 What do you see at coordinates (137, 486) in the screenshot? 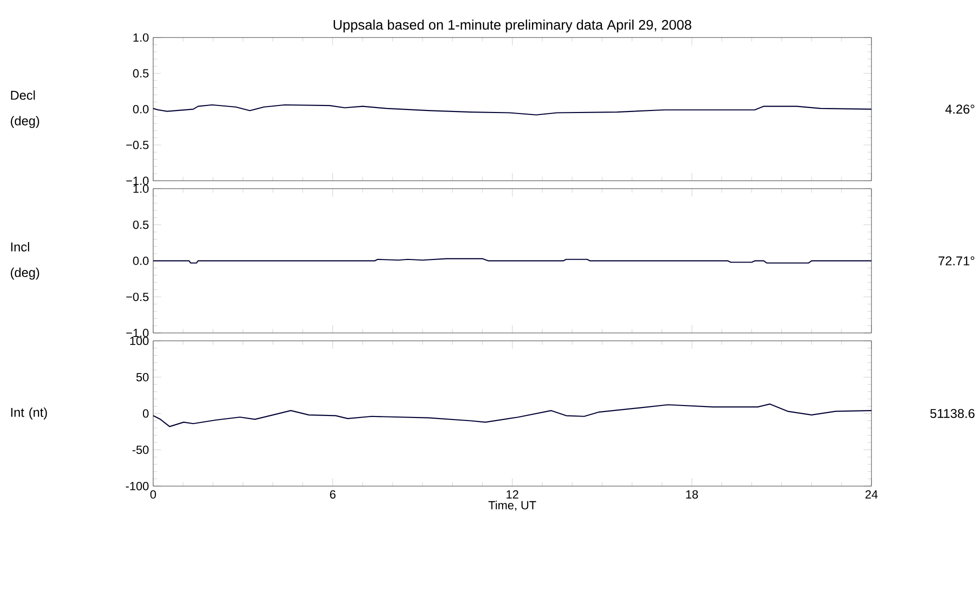
I see `y-tick-label: -100` at bounding box center [137, 486].